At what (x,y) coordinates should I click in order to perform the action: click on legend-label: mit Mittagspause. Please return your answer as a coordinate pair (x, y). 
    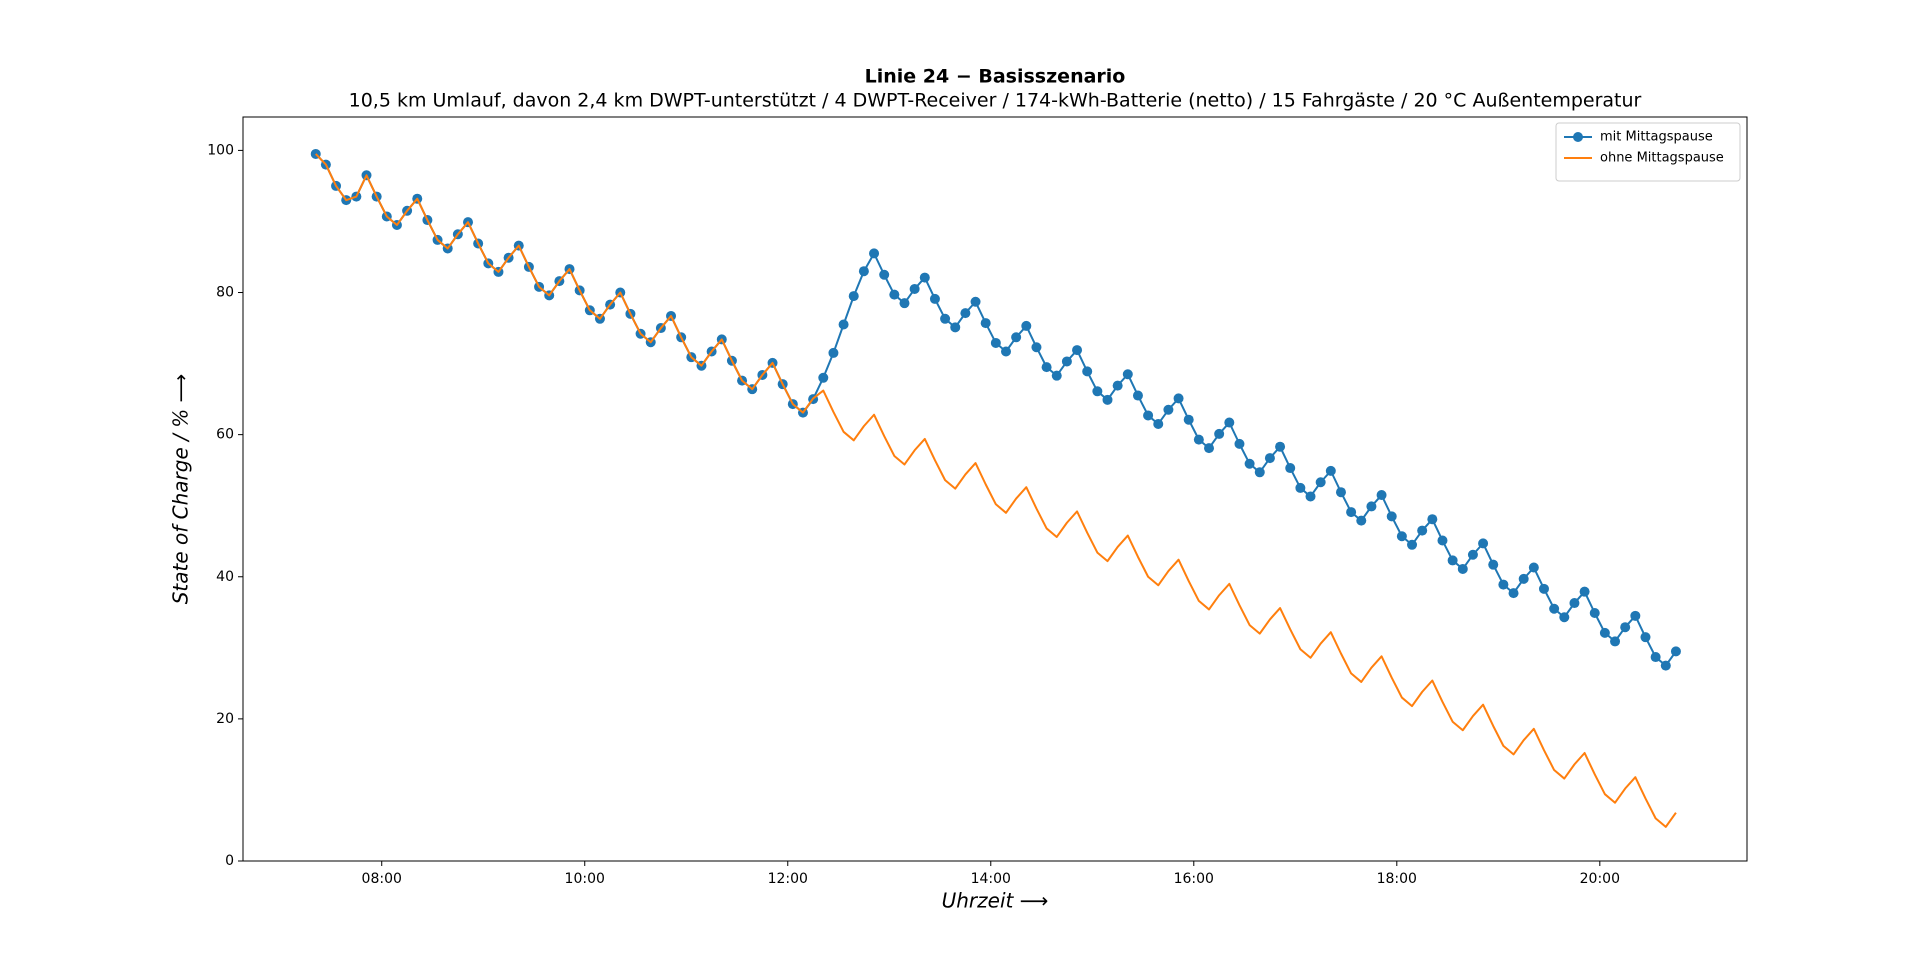
    Looking at the image, I should click on (1656, 137).